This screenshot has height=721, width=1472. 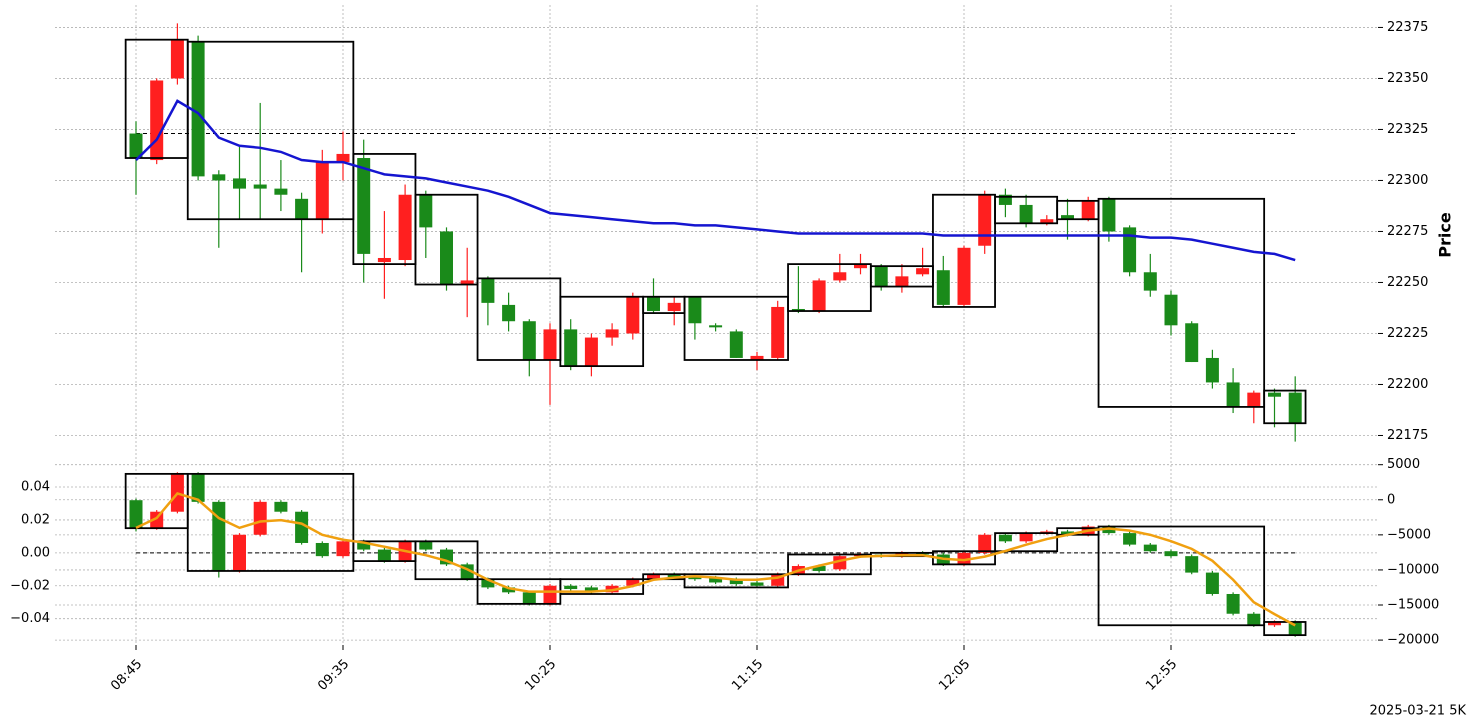 I want to click on y-tick-label: 22350, so click(x=1407, y=78).